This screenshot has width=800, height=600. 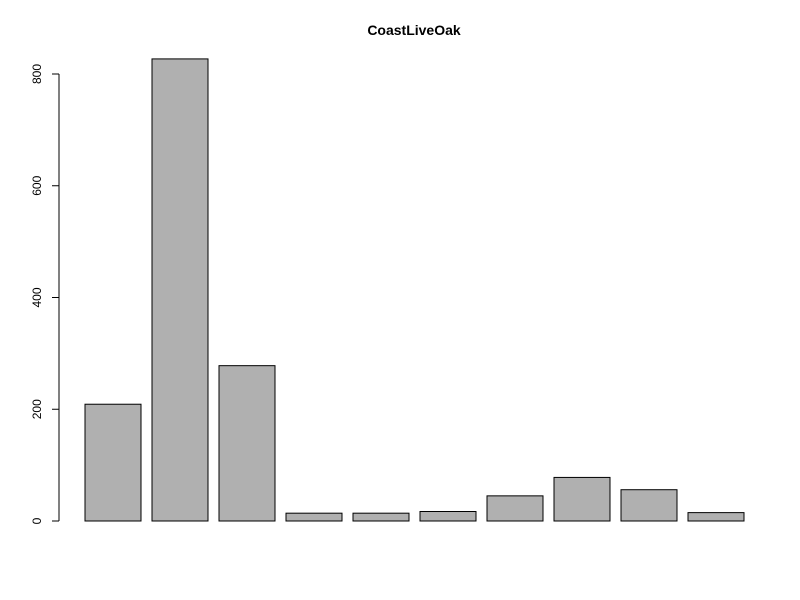 I want to click on y-tick-label: 200, so click(x=37, y=409).